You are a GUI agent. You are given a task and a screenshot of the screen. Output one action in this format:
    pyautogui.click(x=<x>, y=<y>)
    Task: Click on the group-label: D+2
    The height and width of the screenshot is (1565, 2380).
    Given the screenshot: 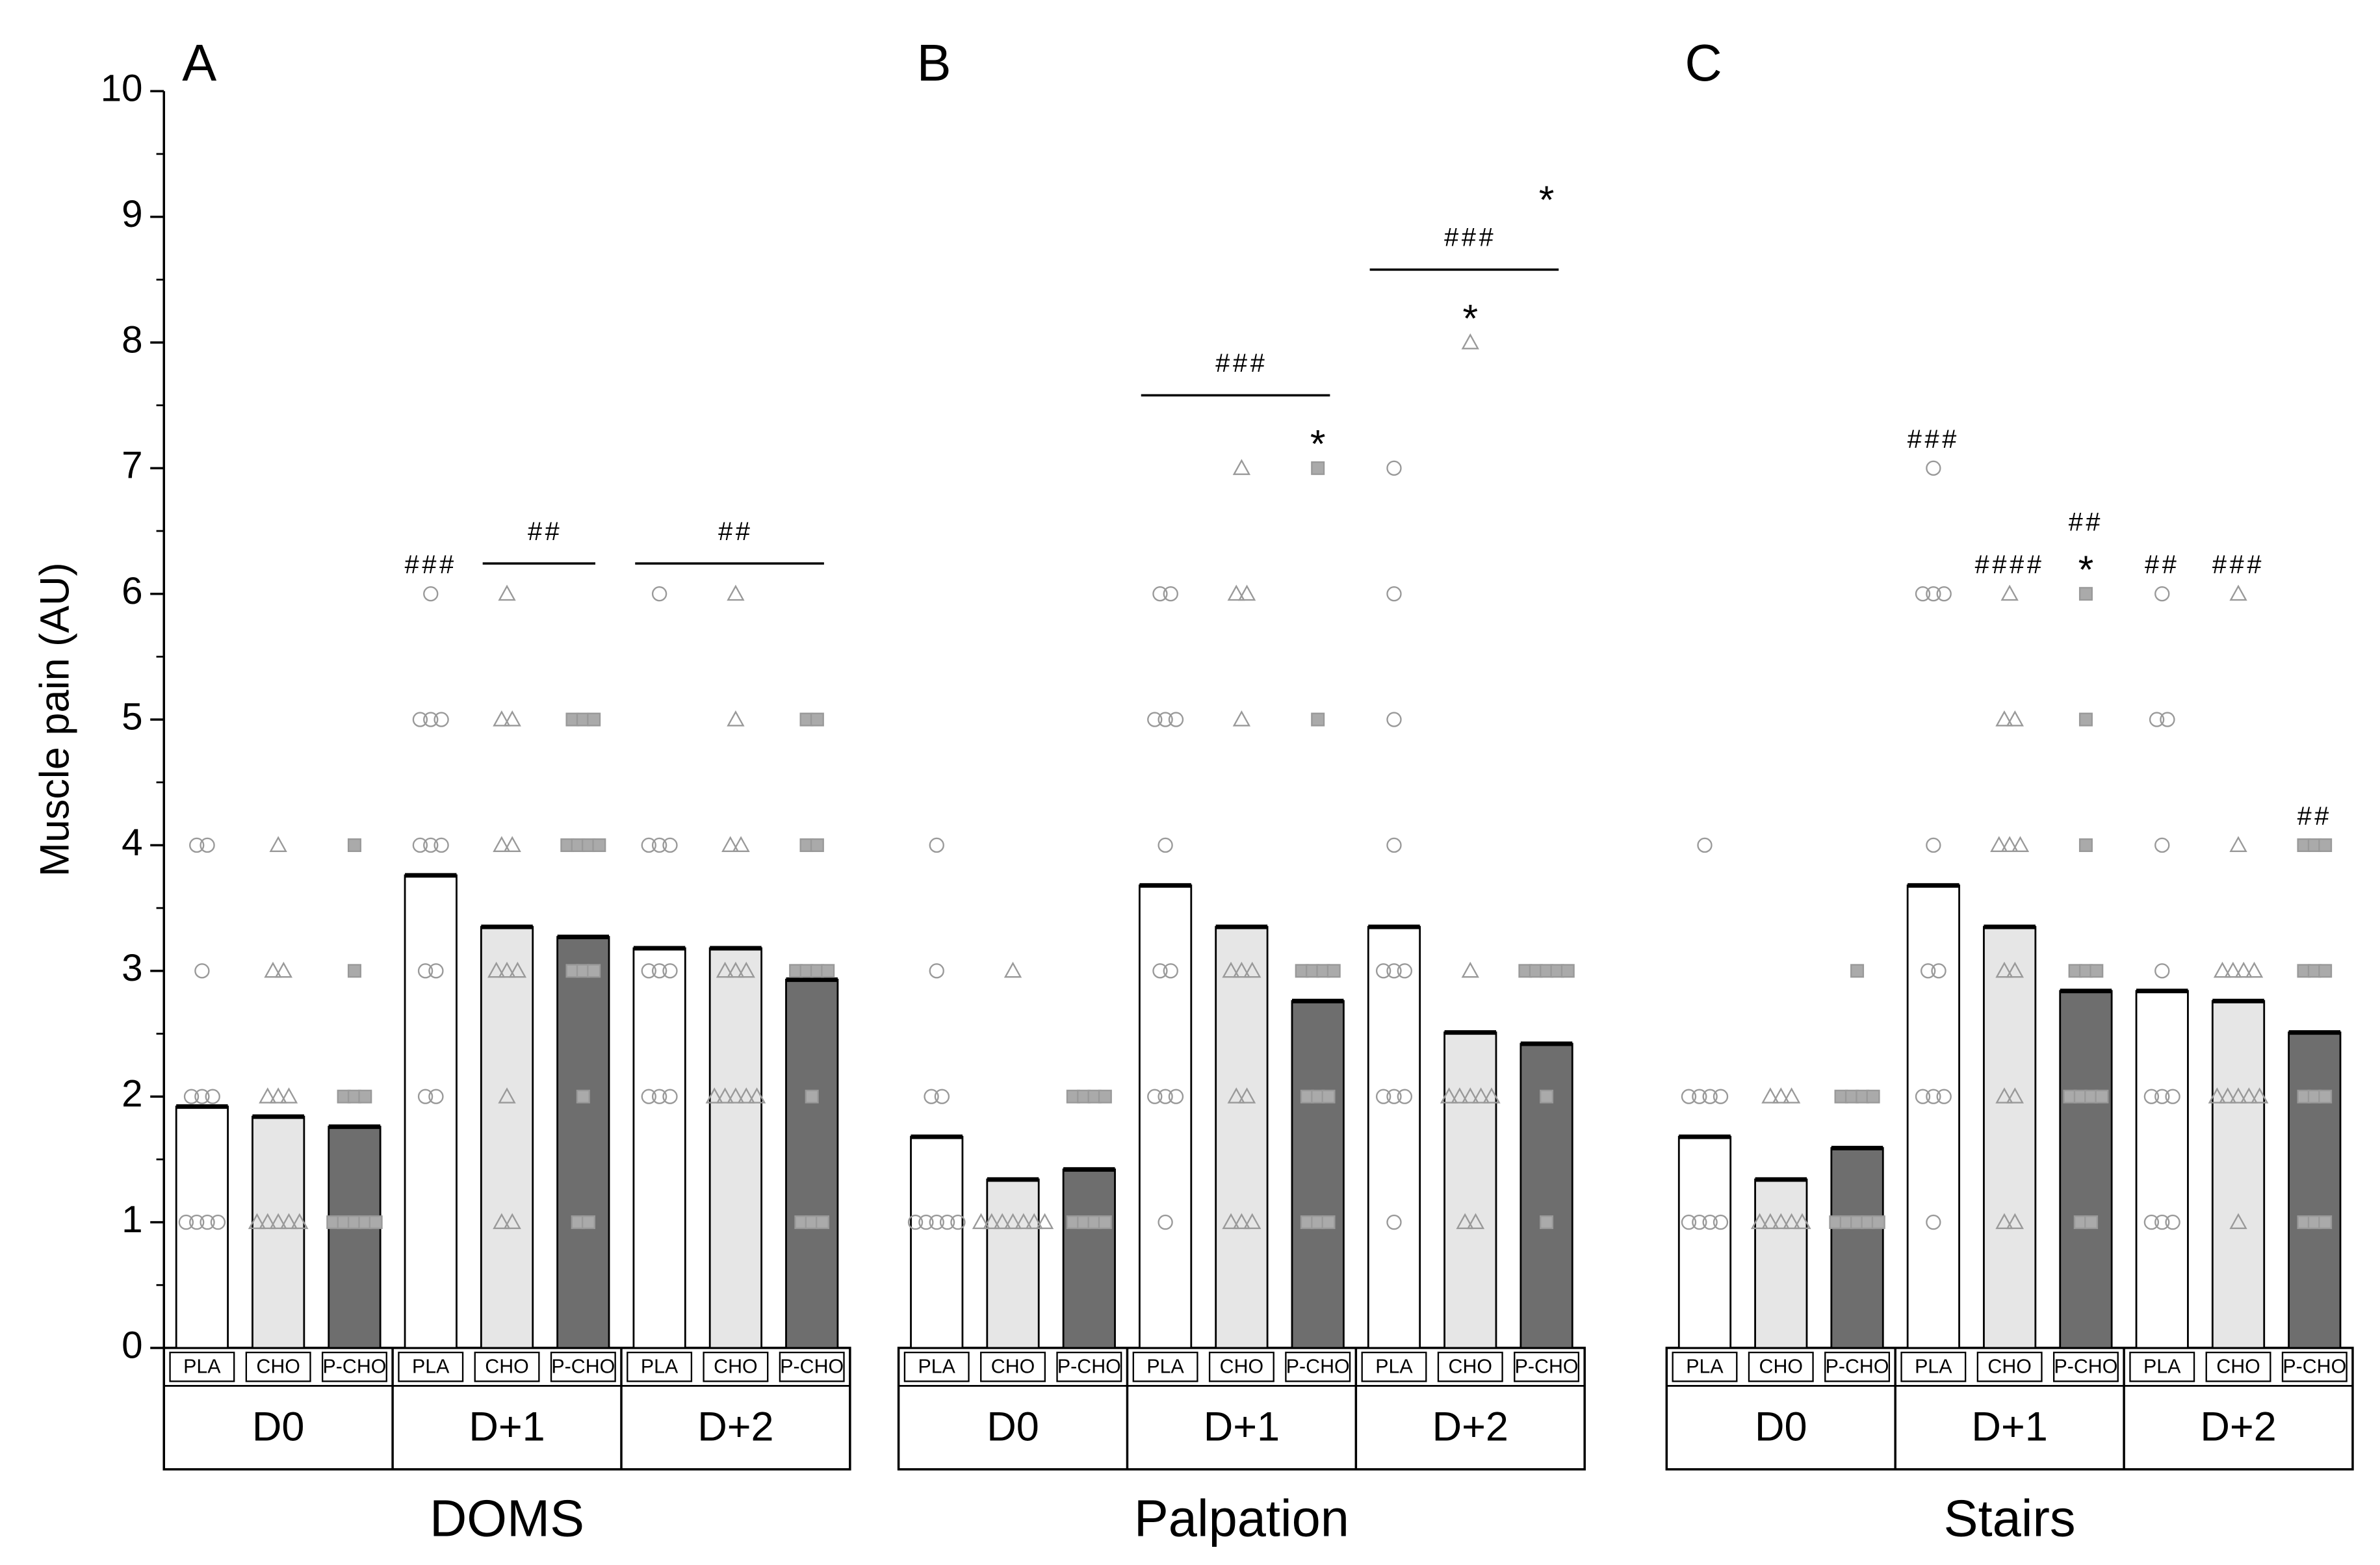 What is the action you would take?
    pyautogui.click(x=2238, y=1427)
    